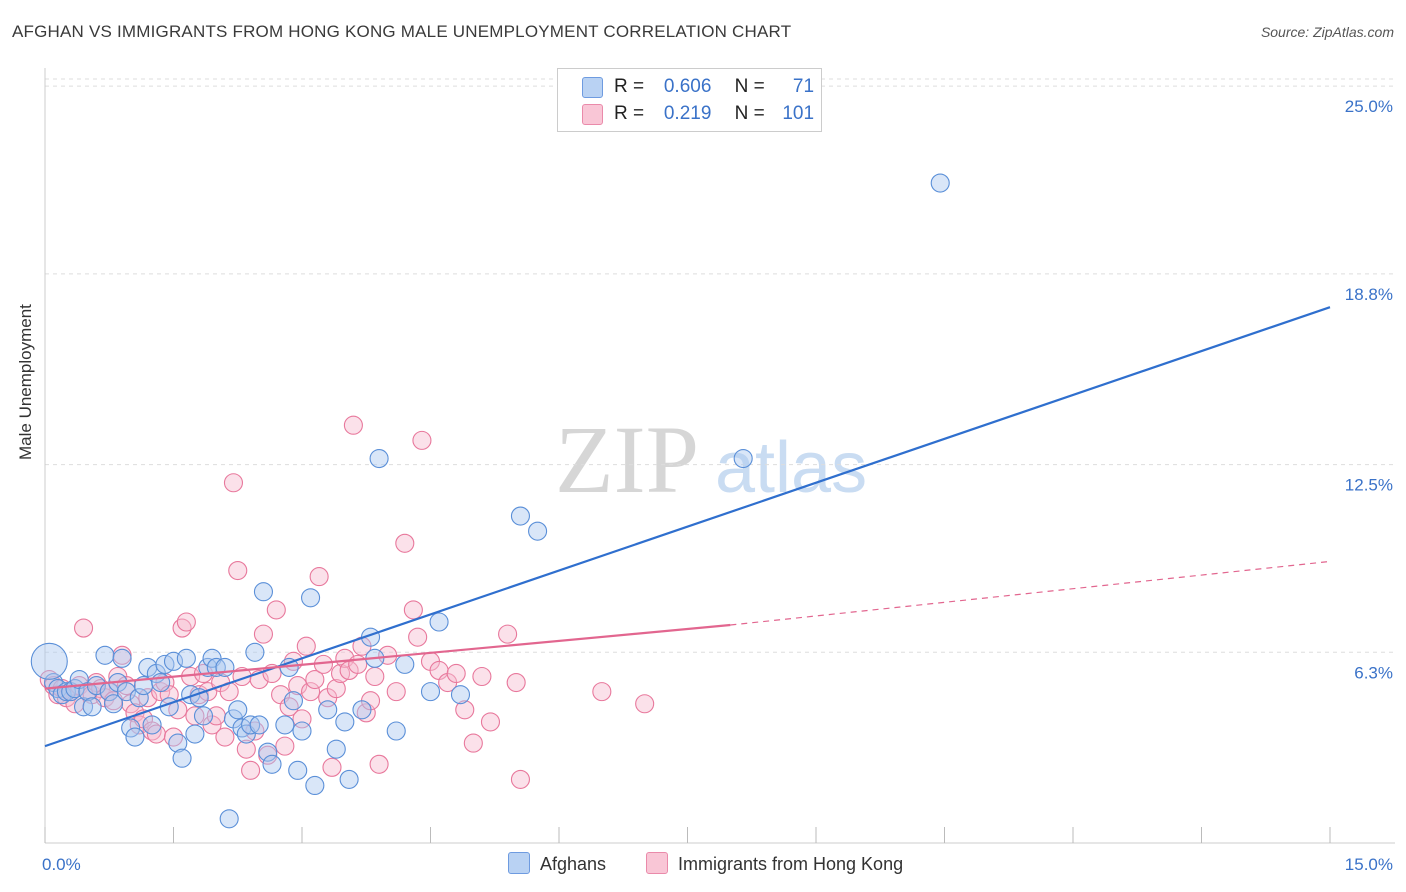 This screenshot has height=892, width=1406. What do you see at coordinates (714, 114) in the screenshot?
I see `legend-text-hong-kong: R = 0.219 N = 101` at bounding box center [714, 114].